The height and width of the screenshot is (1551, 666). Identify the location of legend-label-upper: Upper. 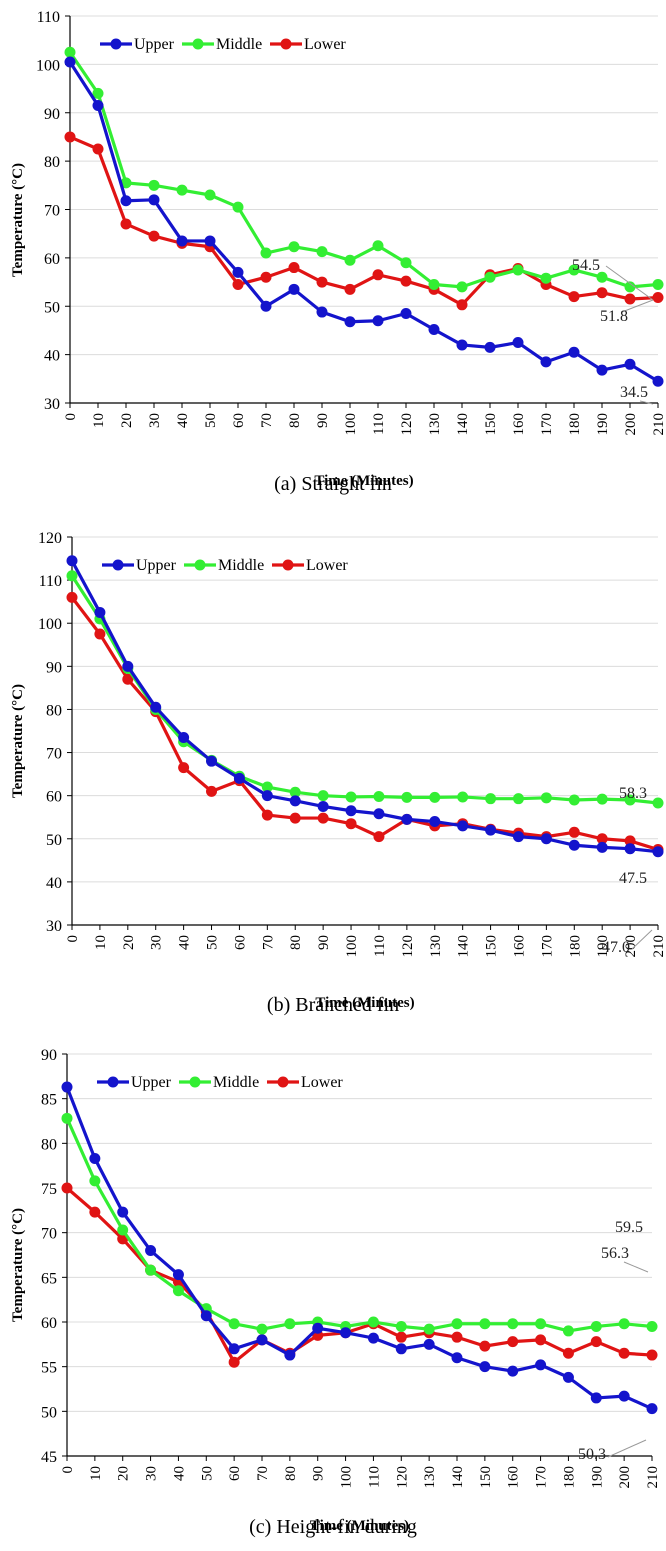
(156, 565).